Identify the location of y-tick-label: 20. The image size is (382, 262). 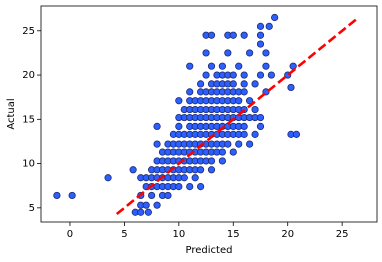
(28, 75).